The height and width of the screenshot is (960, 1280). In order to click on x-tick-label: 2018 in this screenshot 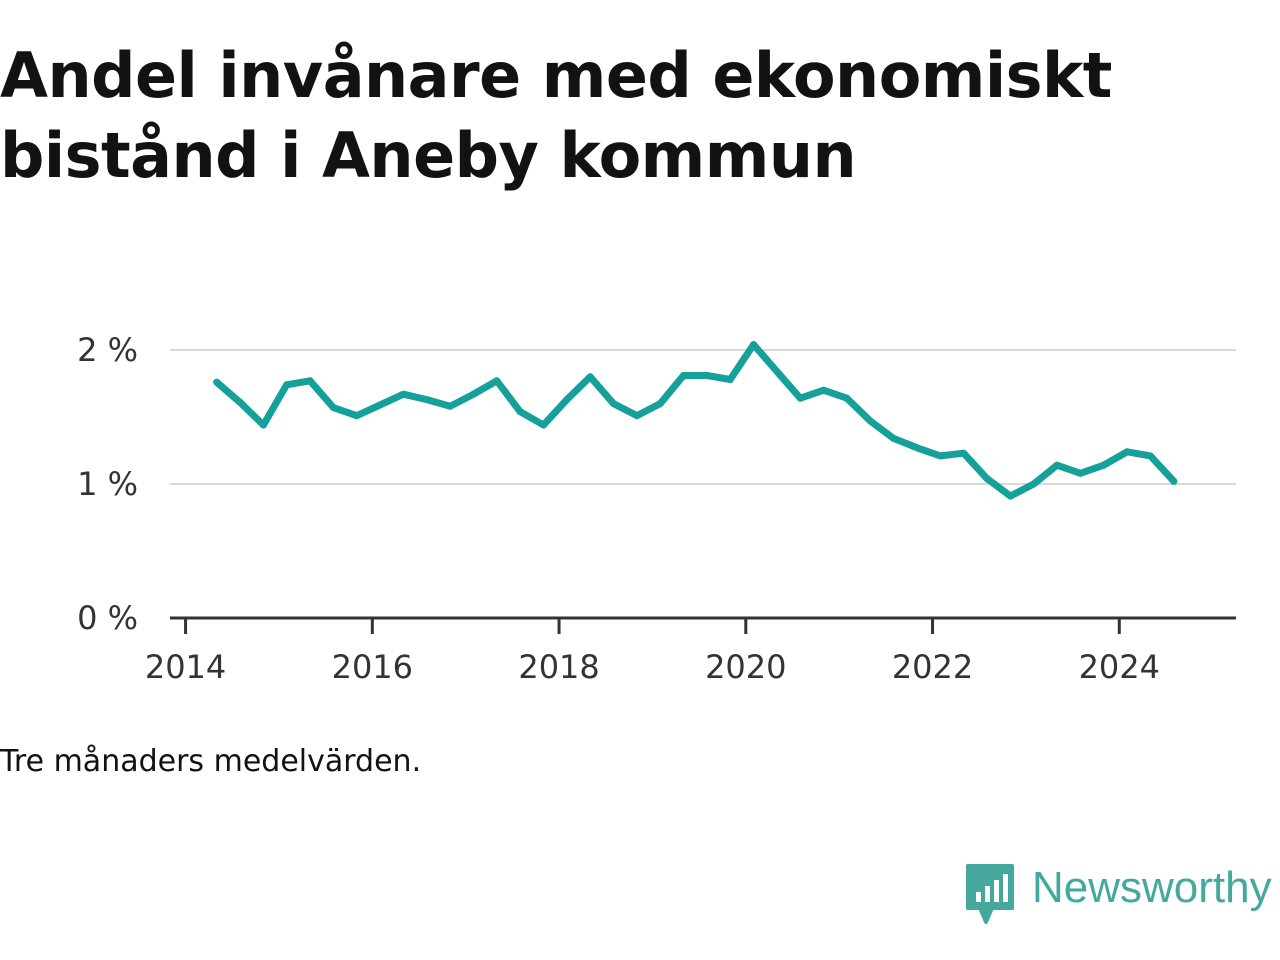, I will do `click(558, 667)`.